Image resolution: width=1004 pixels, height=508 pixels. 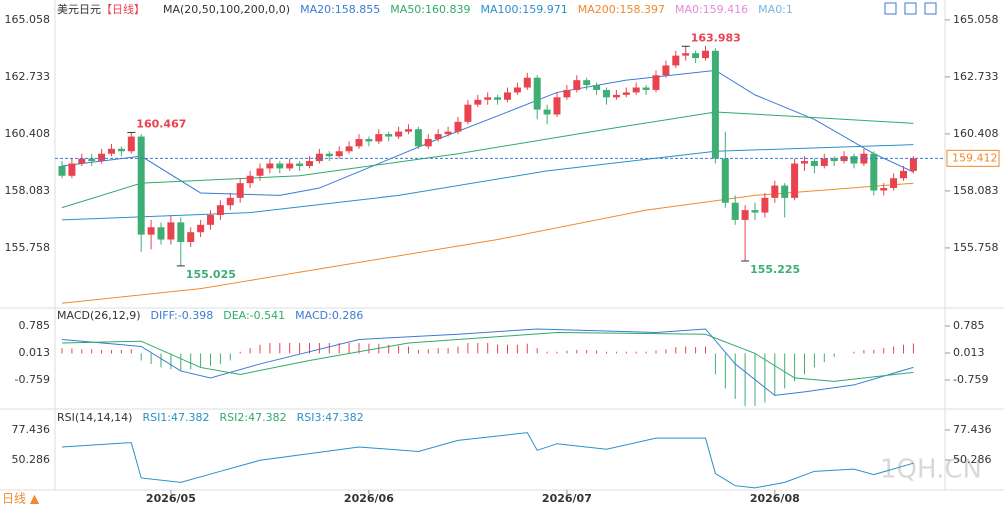 What do you see at coordinates (775, 269) in the screenshot?
I see `annotation: 155.225` at bounding box center [775, 269].